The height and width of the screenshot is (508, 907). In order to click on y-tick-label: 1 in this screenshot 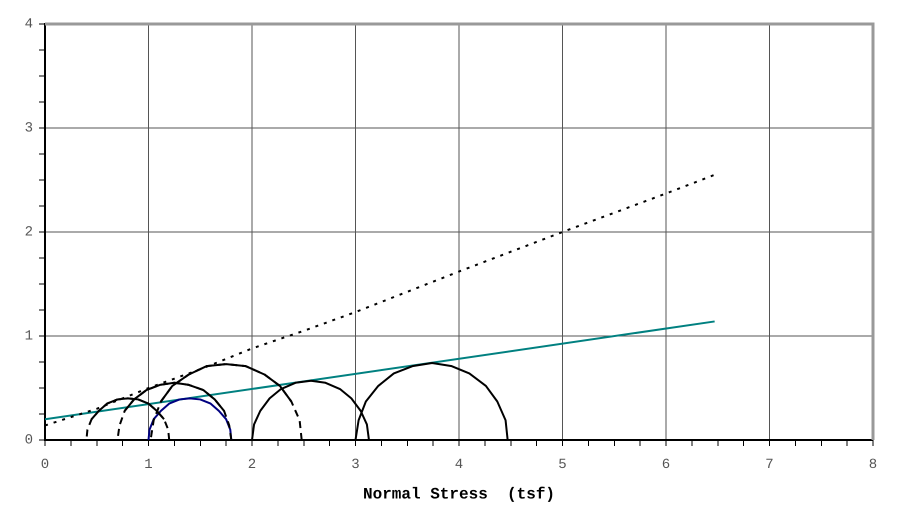, I will do `click(28, 336)`.